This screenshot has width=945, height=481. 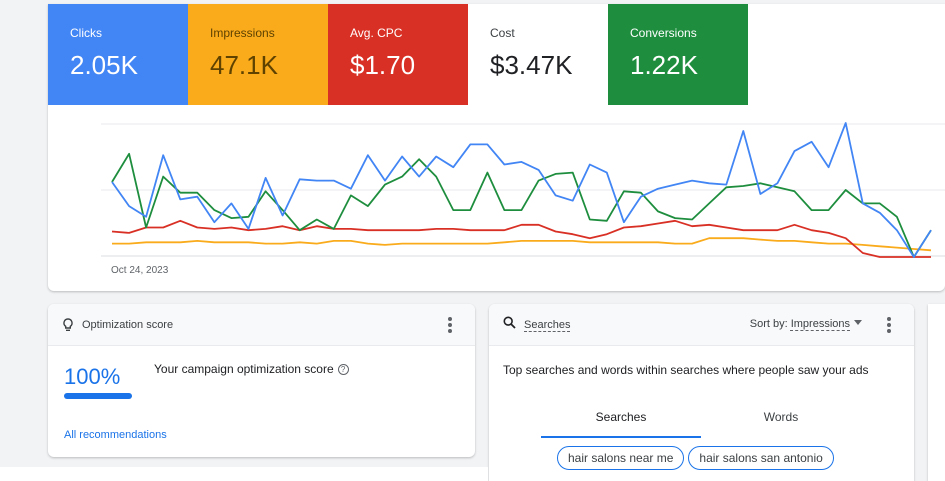 I want to click on series-line-avg-cpc, so click(x=521, y=238).